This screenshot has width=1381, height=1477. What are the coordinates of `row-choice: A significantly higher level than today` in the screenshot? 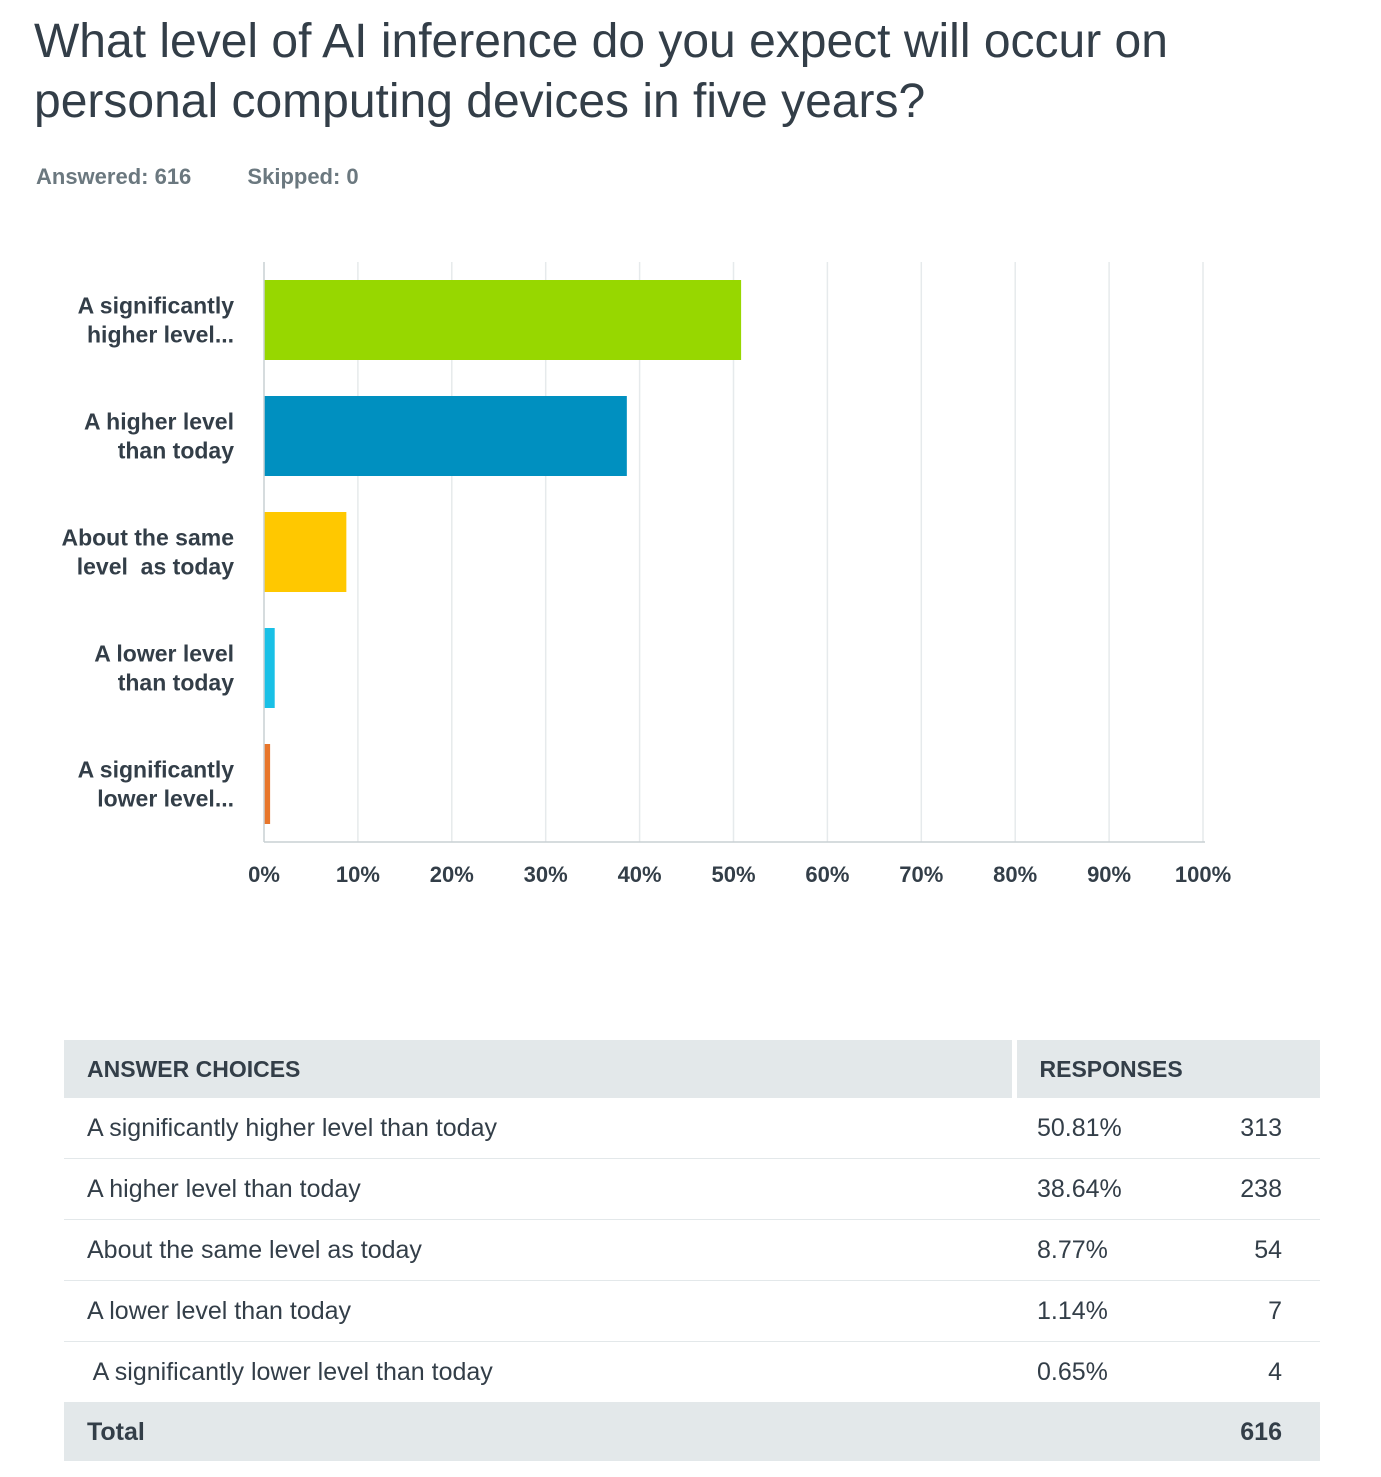 It's located at (539, 1128).